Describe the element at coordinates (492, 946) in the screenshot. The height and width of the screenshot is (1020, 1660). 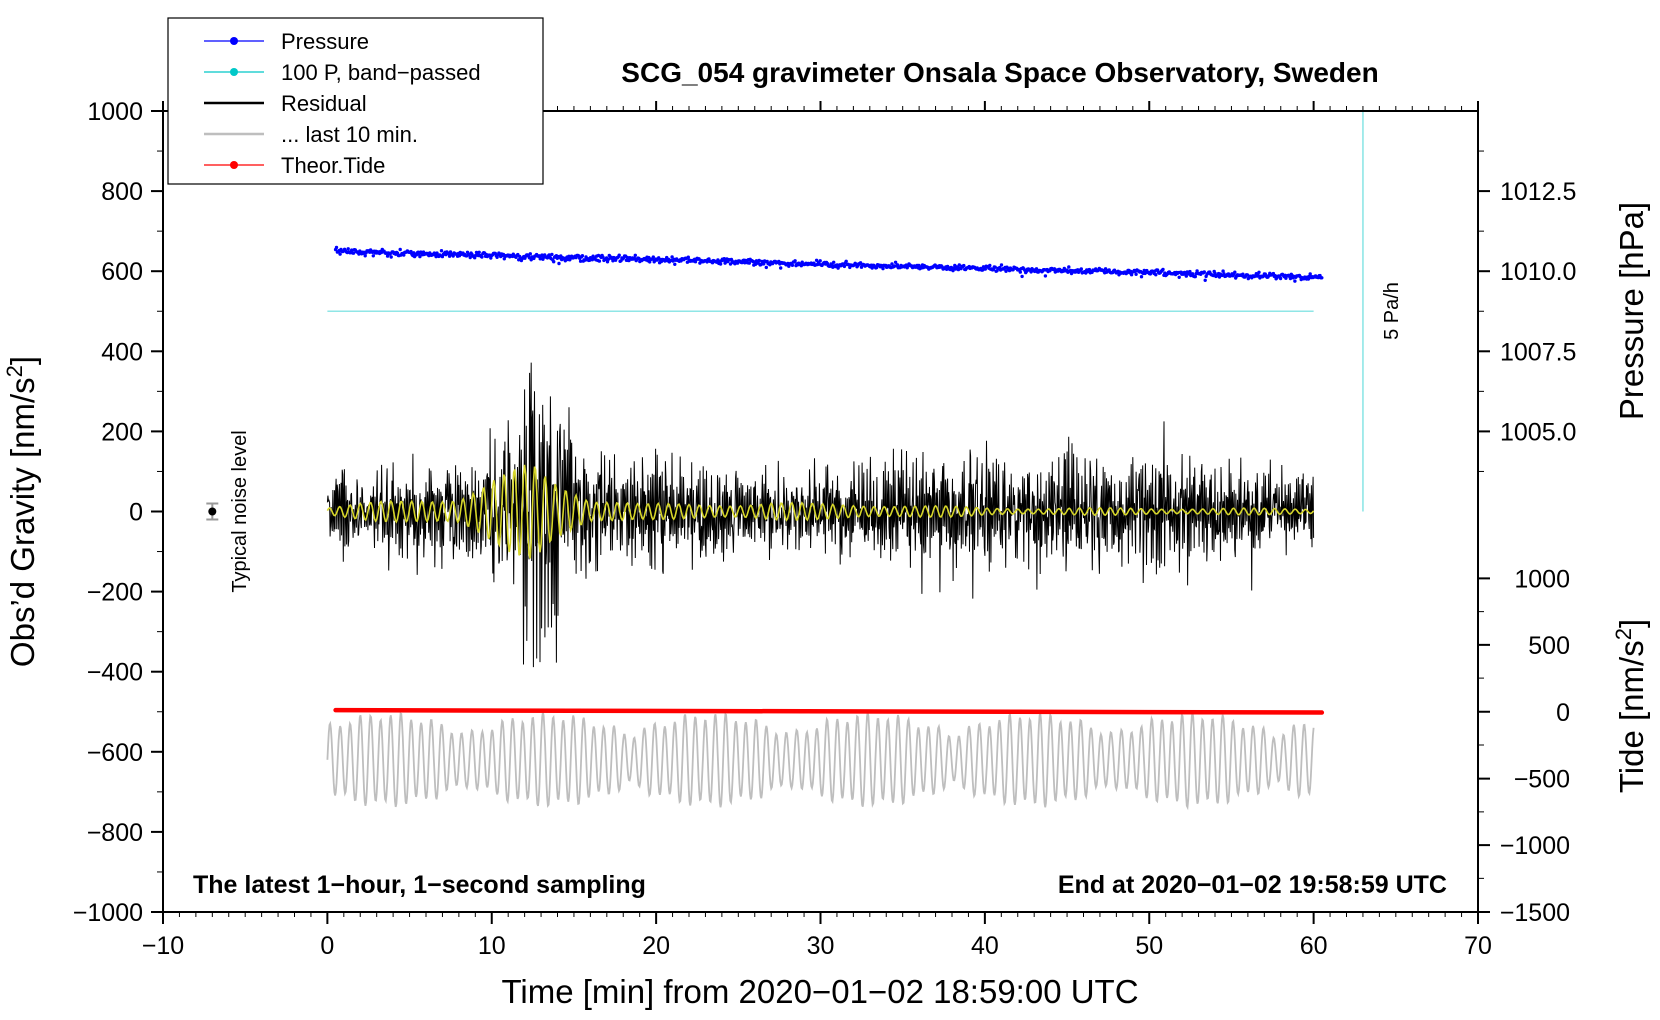
I see `x-tick-label: 10` at that location.